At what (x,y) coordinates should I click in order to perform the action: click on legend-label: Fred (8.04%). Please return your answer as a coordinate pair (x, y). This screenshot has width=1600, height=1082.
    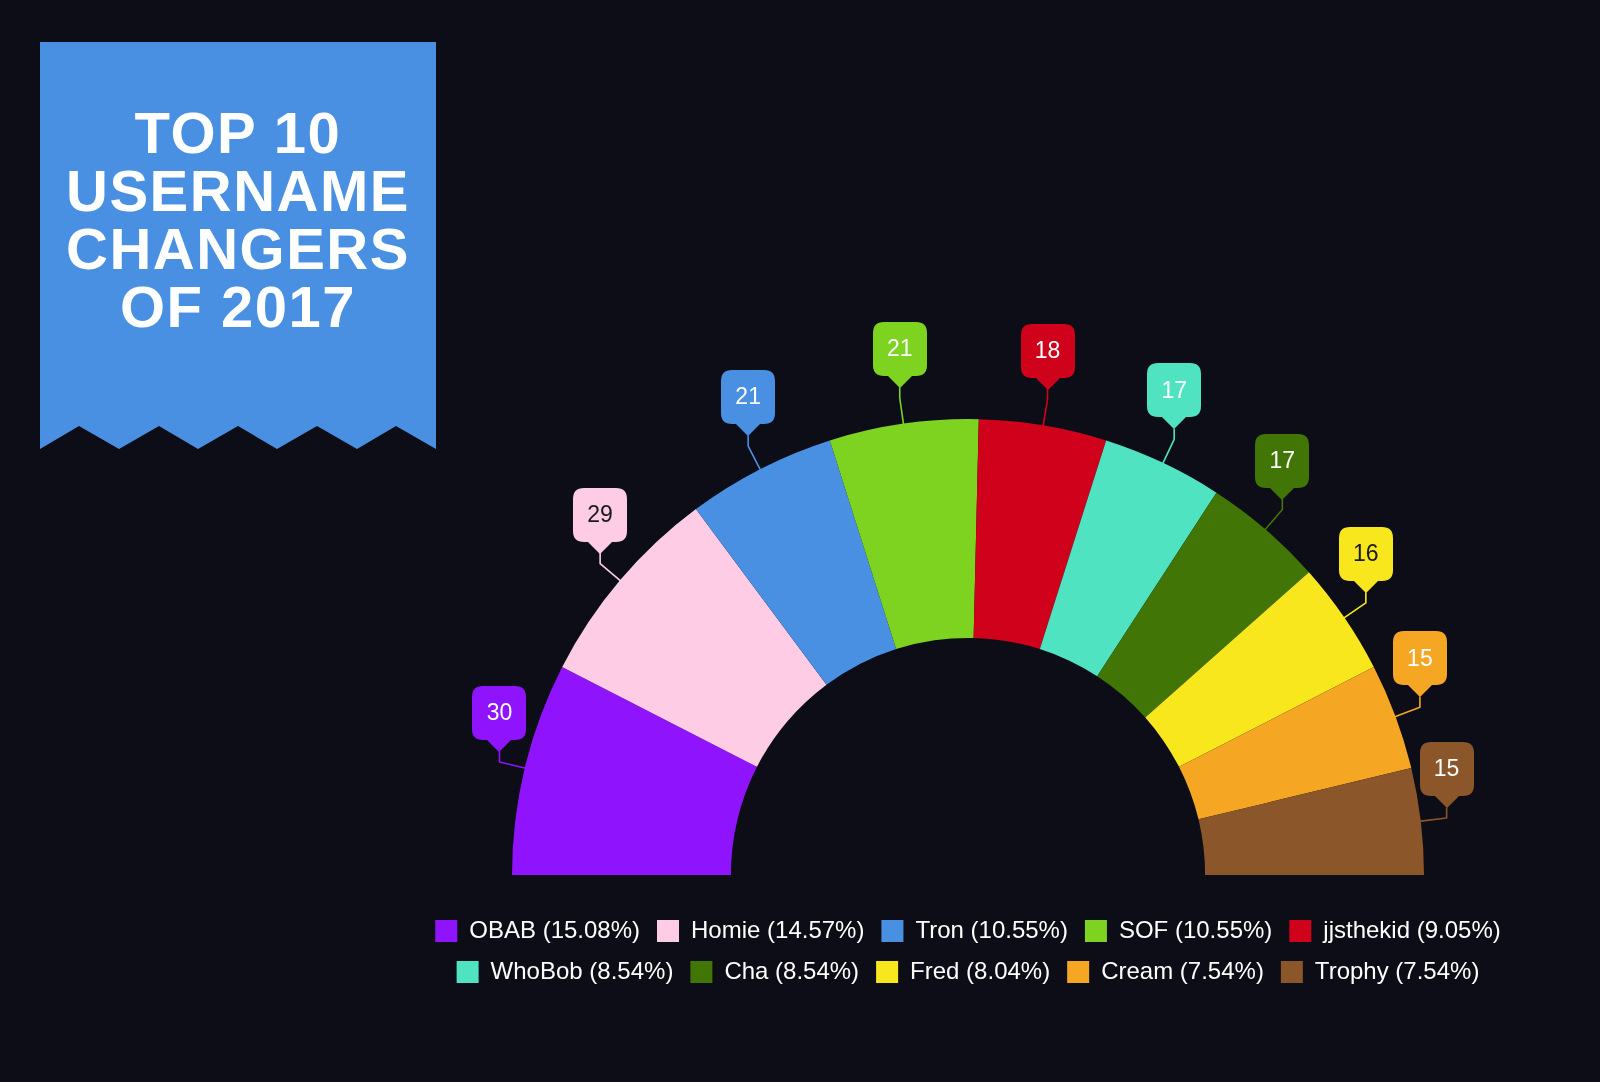
    Looking at the image, I should click on (980, 970).